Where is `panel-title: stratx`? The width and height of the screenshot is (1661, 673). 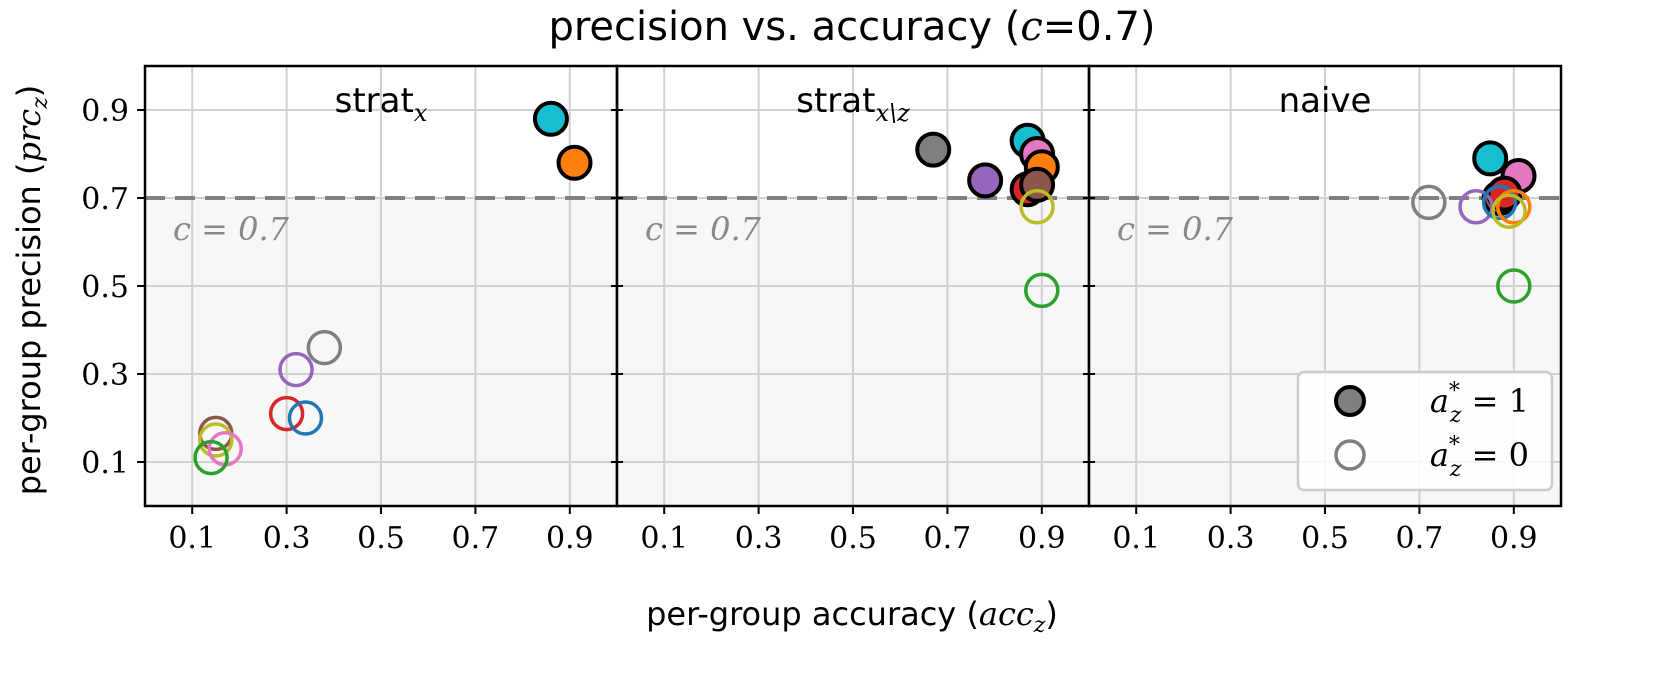
panel-title: stratx is located at coordinates (381, 104).